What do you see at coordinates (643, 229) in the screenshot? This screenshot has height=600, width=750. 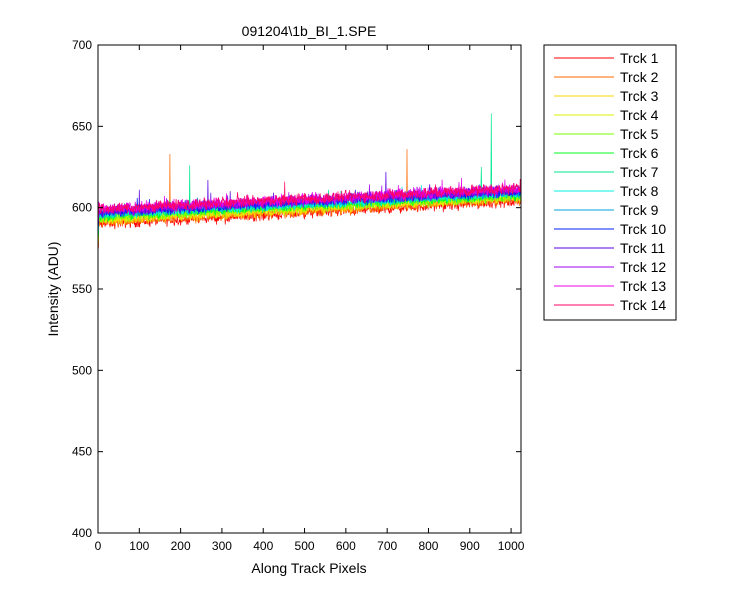 I see `legend-label: Trck 10` at bounding box center [643, 229].